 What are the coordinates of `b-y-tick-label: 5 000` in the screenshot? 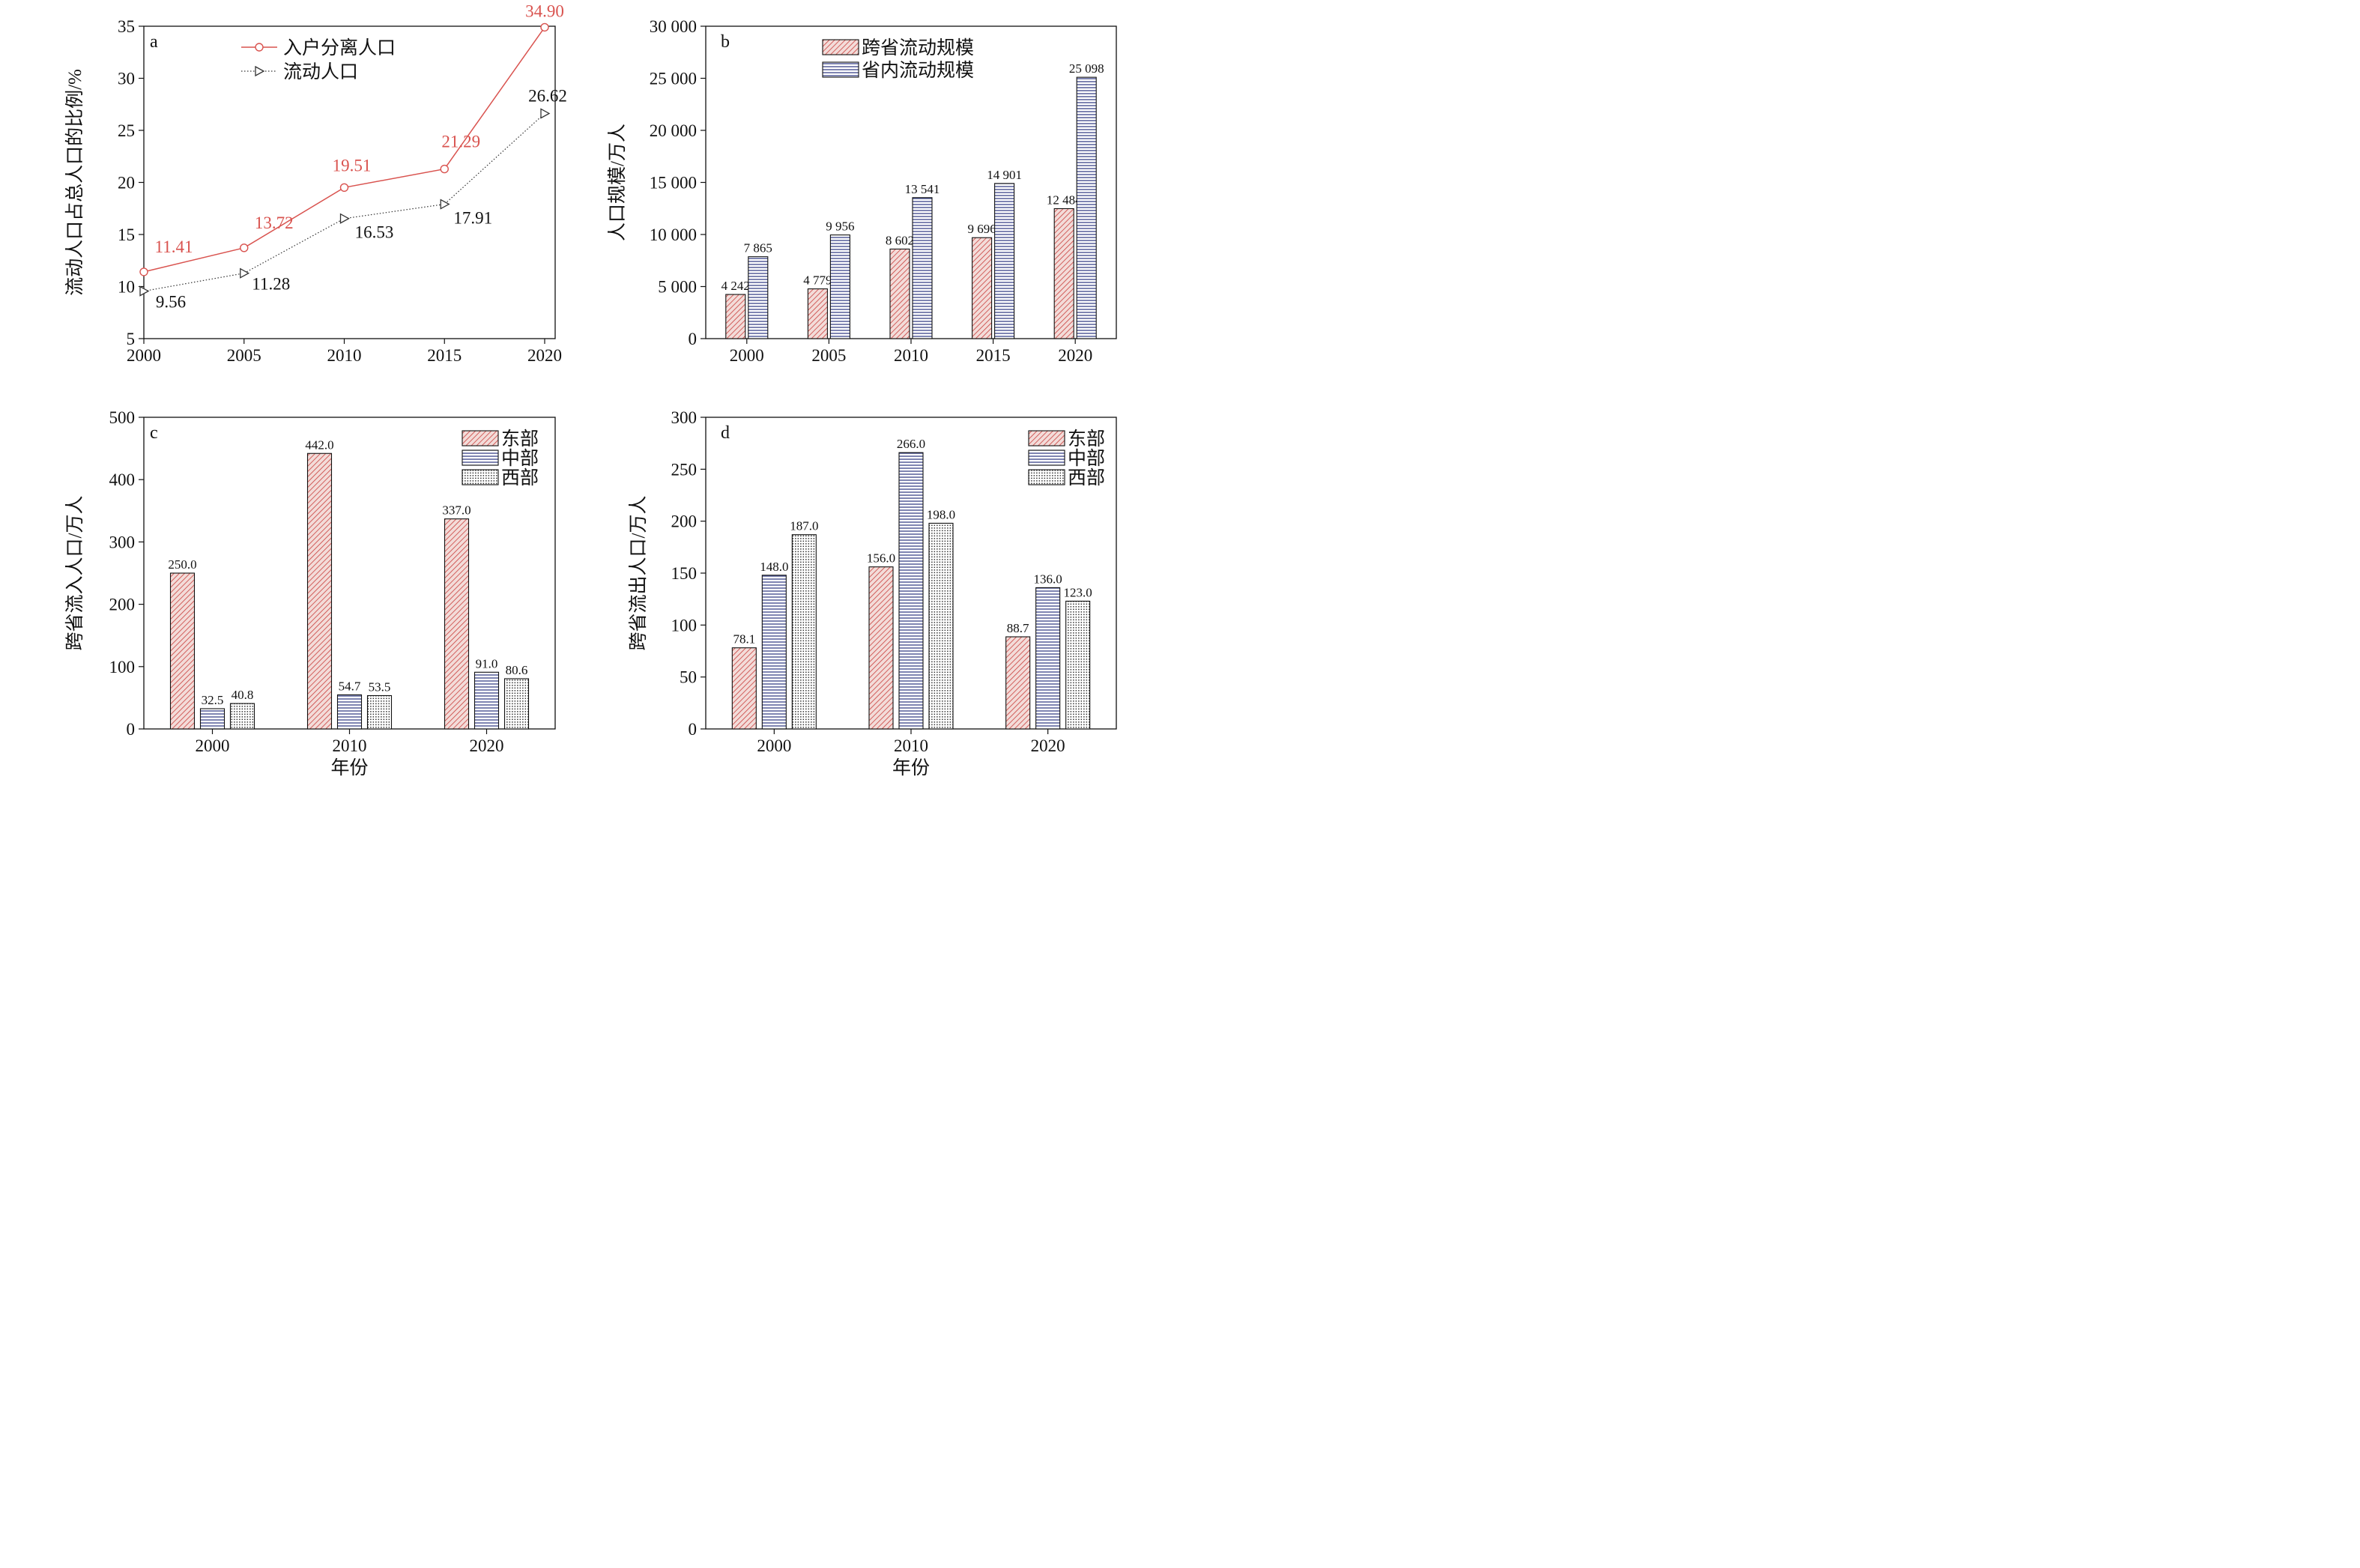 It's located at (677, 287).